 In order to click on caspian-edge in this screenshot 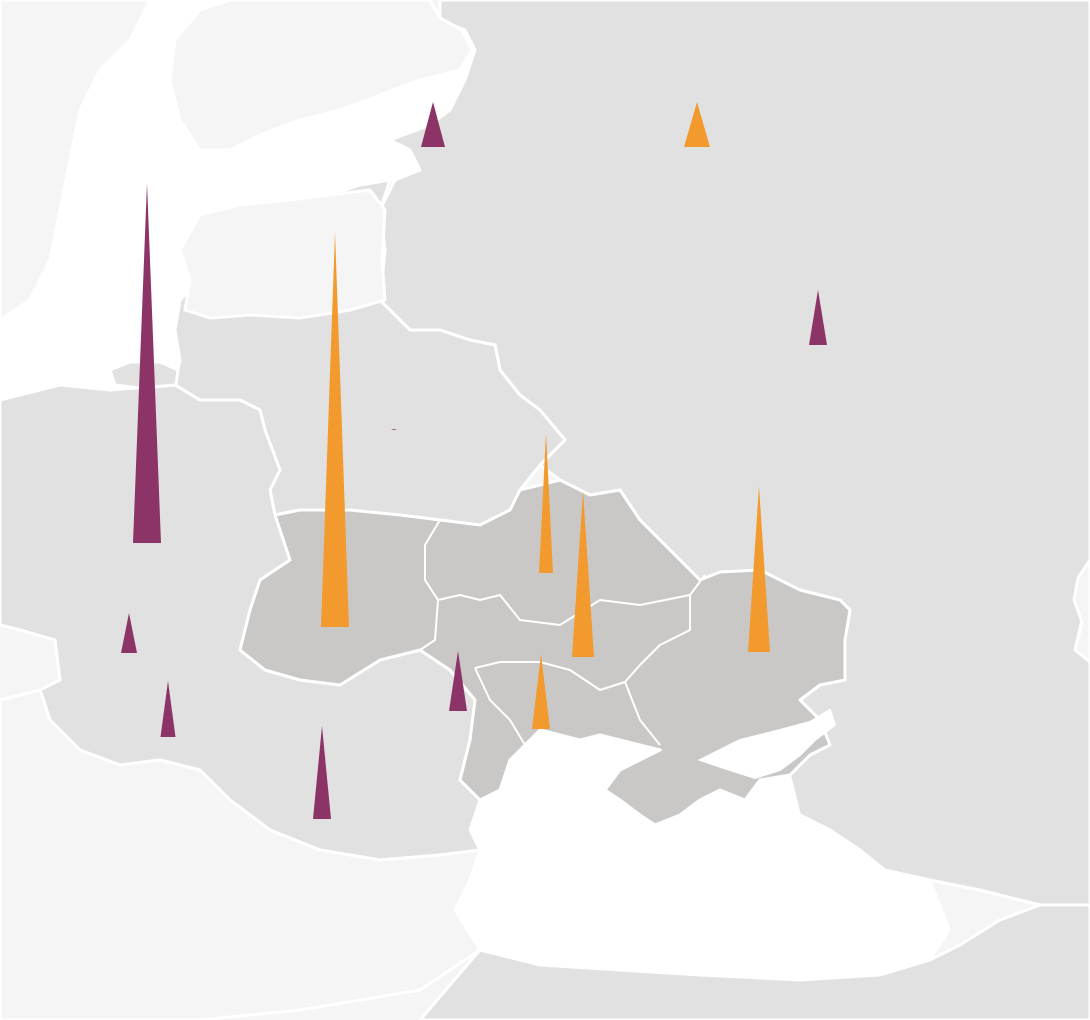, I will do `click(1081, 611)`.